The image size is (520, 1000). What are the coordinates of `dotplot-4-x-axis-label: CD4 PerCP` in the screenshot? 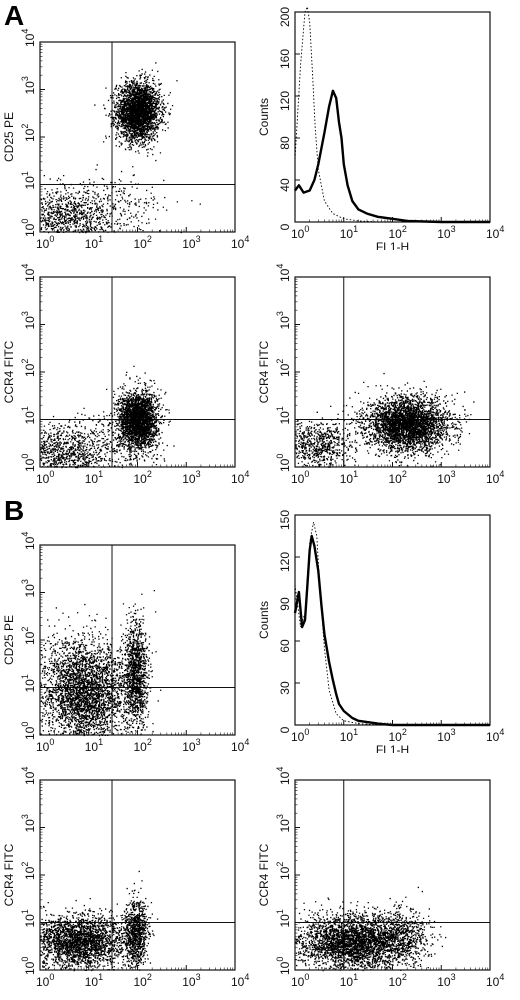 It's located at (137, 754).